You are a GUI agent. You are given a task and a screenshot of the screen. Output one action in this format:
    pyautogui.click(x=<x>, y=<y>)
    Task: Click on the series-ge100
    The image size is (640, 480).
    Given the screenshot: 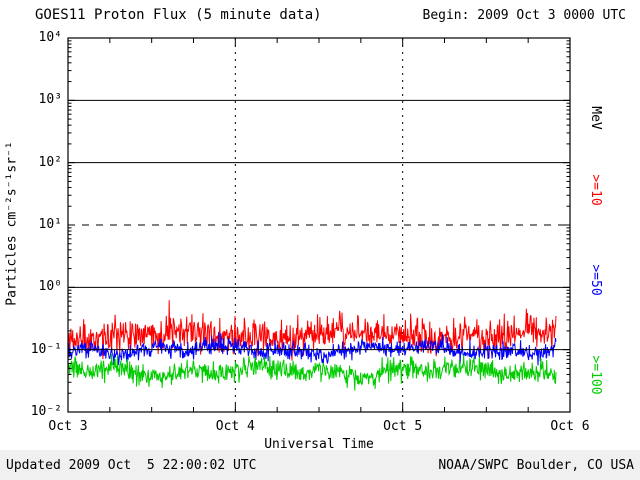 What is the action you would take?
    pyautogui.click(x=312, y=372)
    